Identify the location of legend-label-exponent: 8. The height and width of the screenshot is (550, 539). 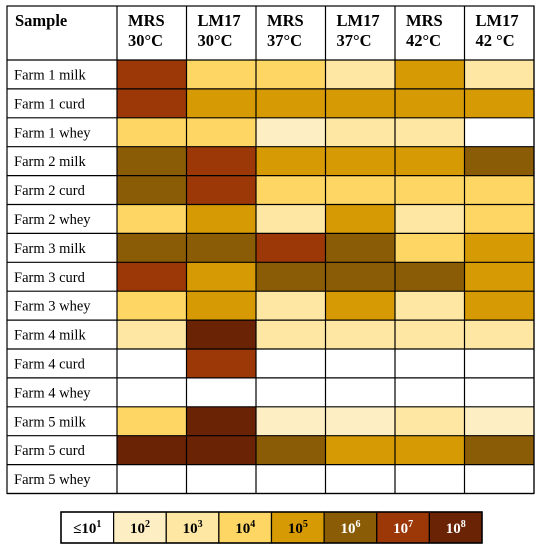
(463, 524).